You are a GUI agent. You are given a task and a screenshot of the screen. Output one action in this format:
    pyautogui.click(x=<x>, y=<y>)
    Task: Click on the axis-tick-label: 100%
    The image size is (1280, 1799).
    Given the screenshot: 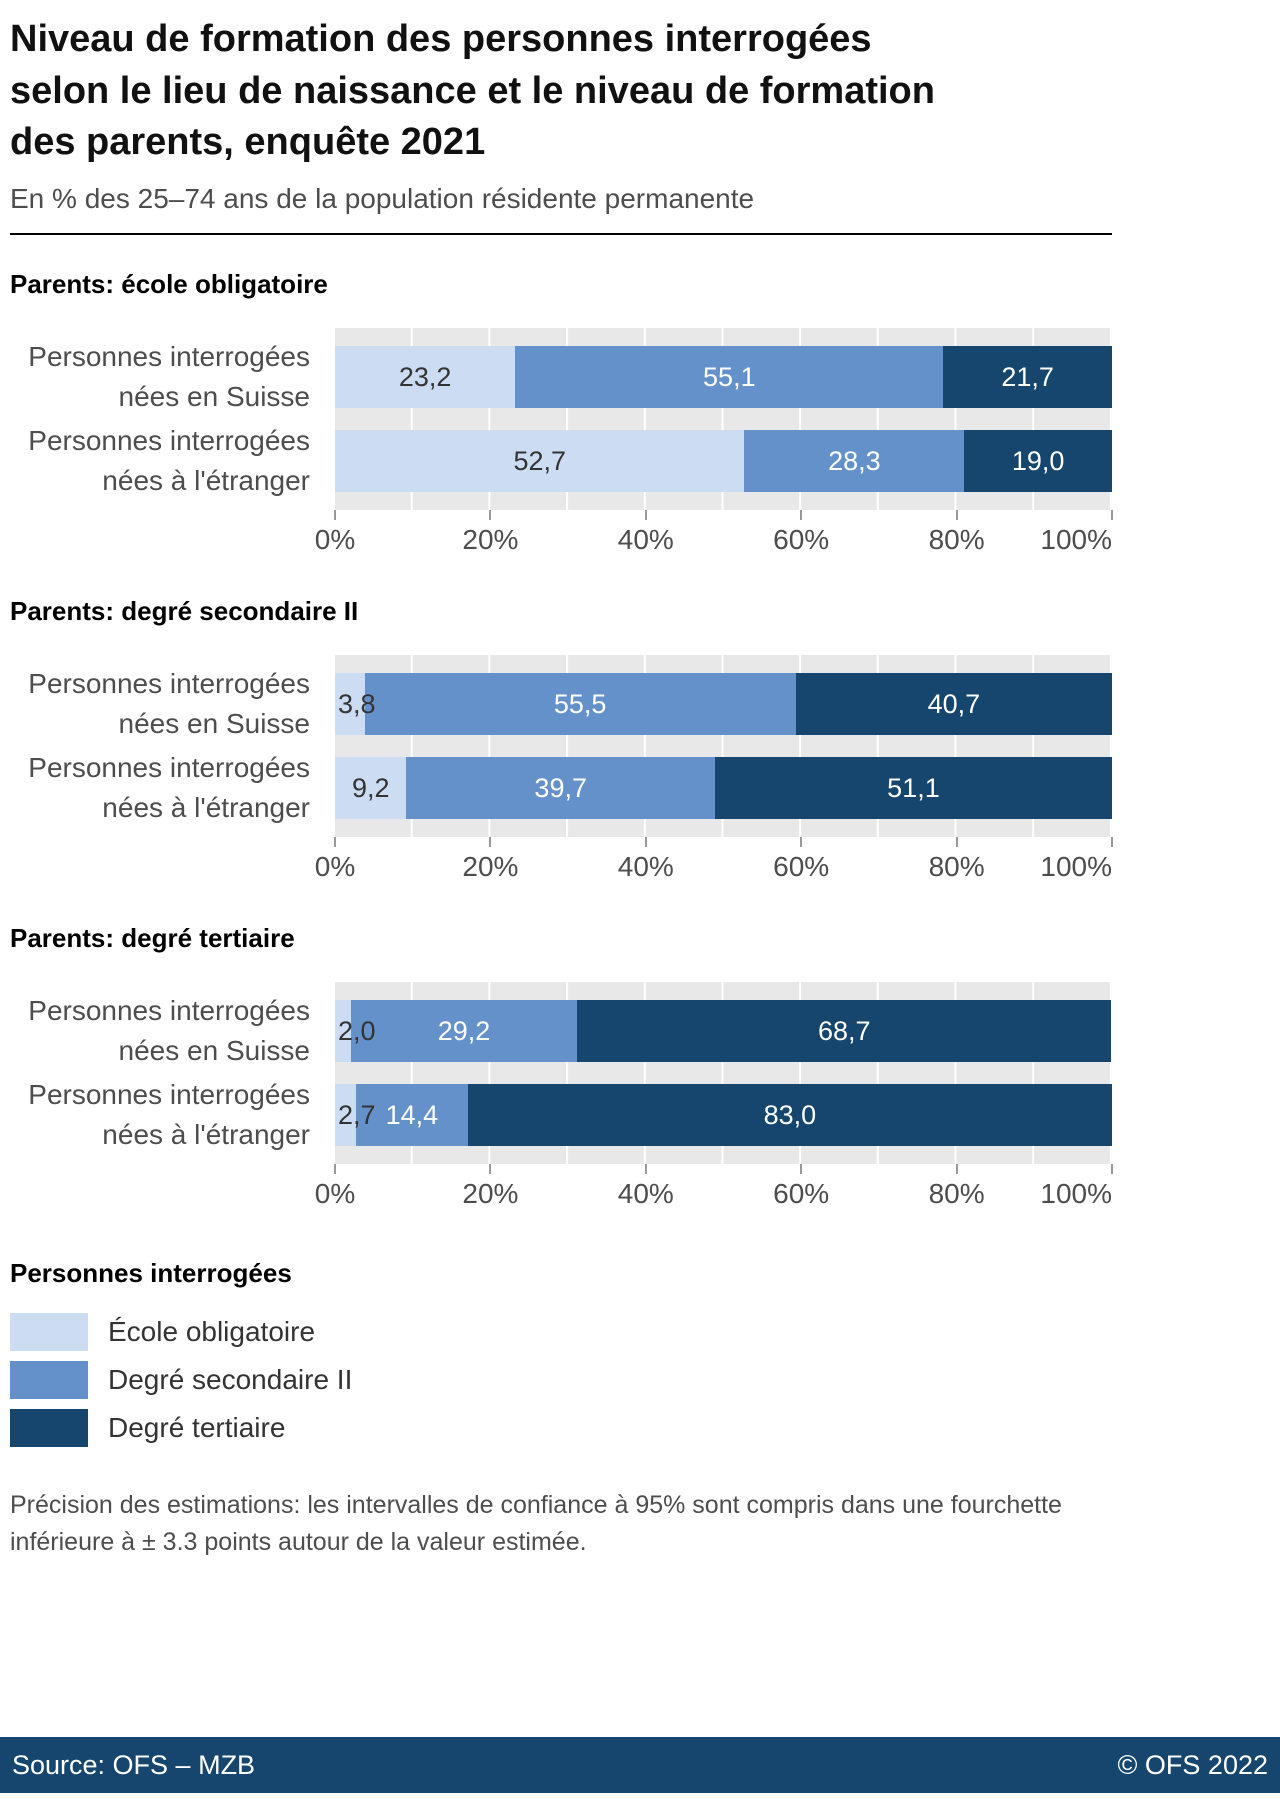 What is the action you would take?
    pyautogui.click(x=1076, y=540)
    